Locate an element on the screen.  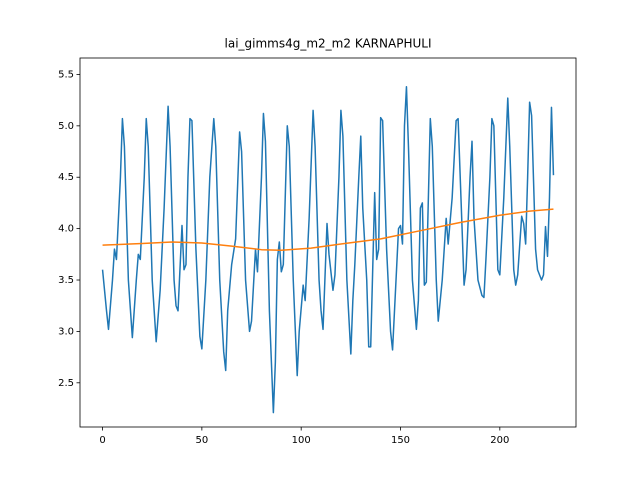
x-tick-label: 100 is located at coordinates (301, 440).